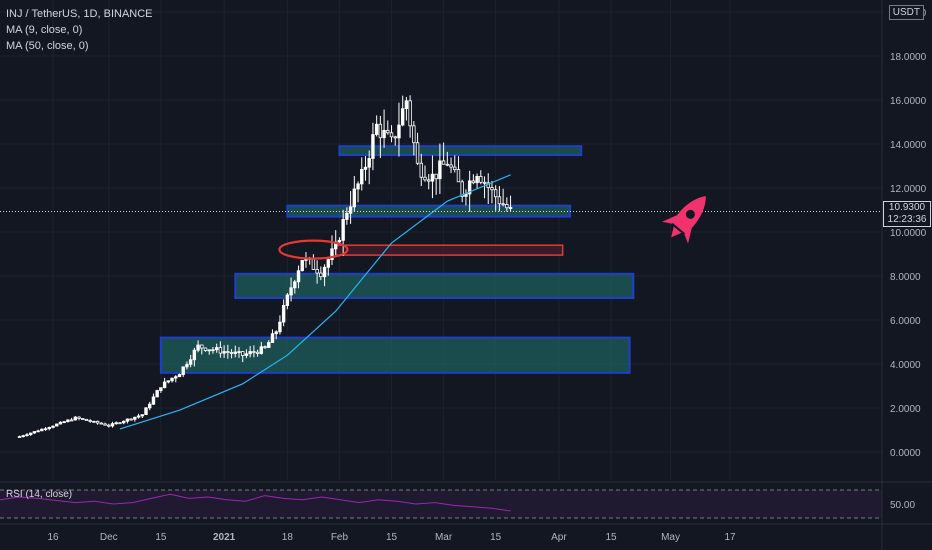 This screenshot has width=932, height=550. Describe the element at coordinates (559, 537) in the screenshot. I see `time-tick-label: Apr` at that location.